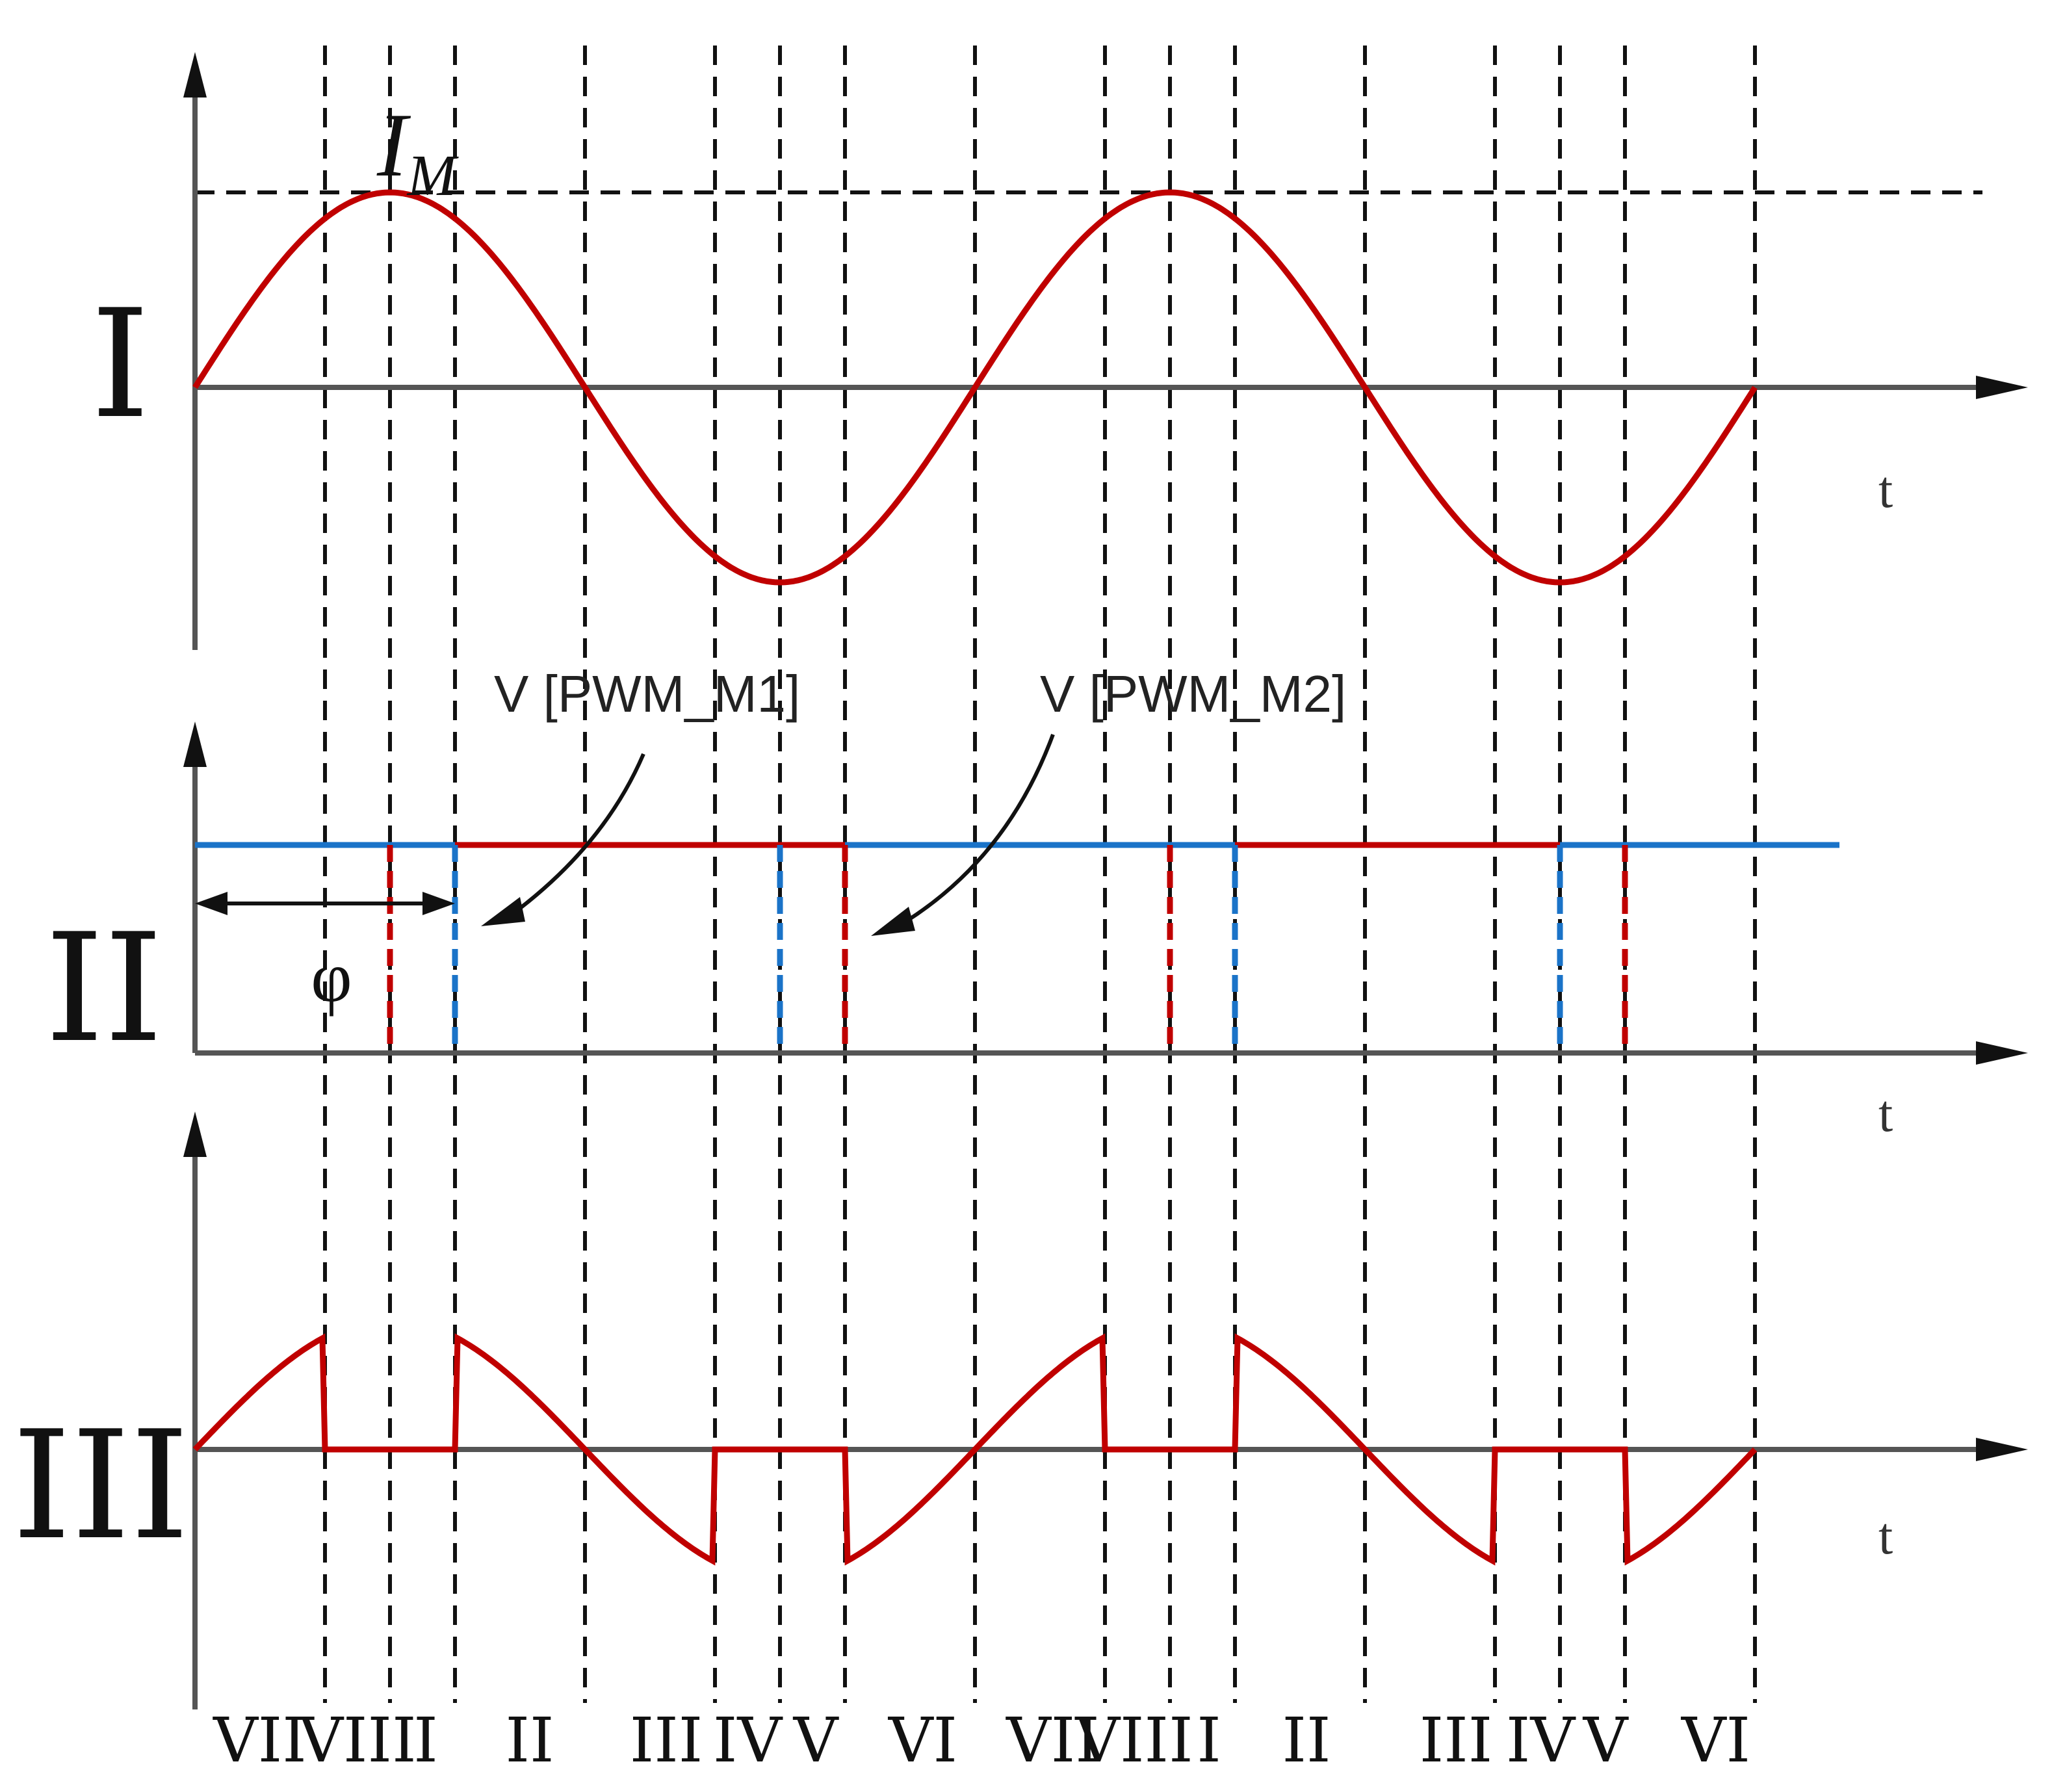 The image size is (2052, 1792). What do you see at coordinates (195, 74) in the screenshot?
I see `panel-i-y-arrow` at bounding box center [195, 74].